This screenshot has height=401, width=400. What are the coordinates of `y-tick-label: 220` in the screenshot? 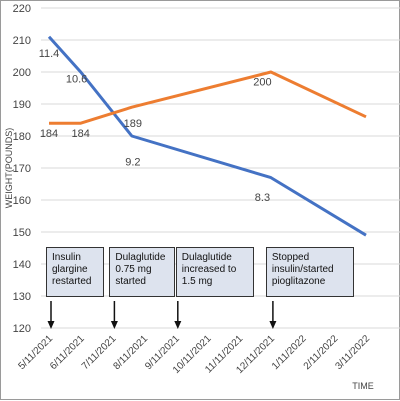 It's located at (22, 9).